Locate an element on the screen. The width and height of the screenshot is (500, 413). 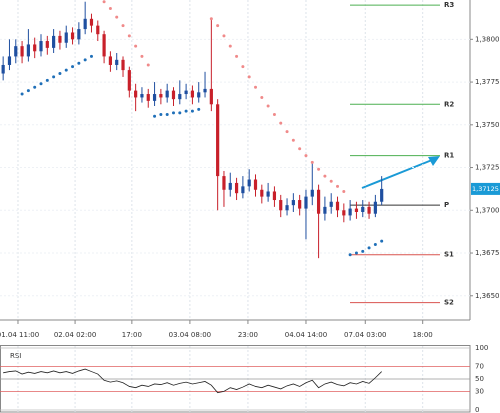
x-tick-label: 04.04 14:00 is located at coordinates (306, 335).